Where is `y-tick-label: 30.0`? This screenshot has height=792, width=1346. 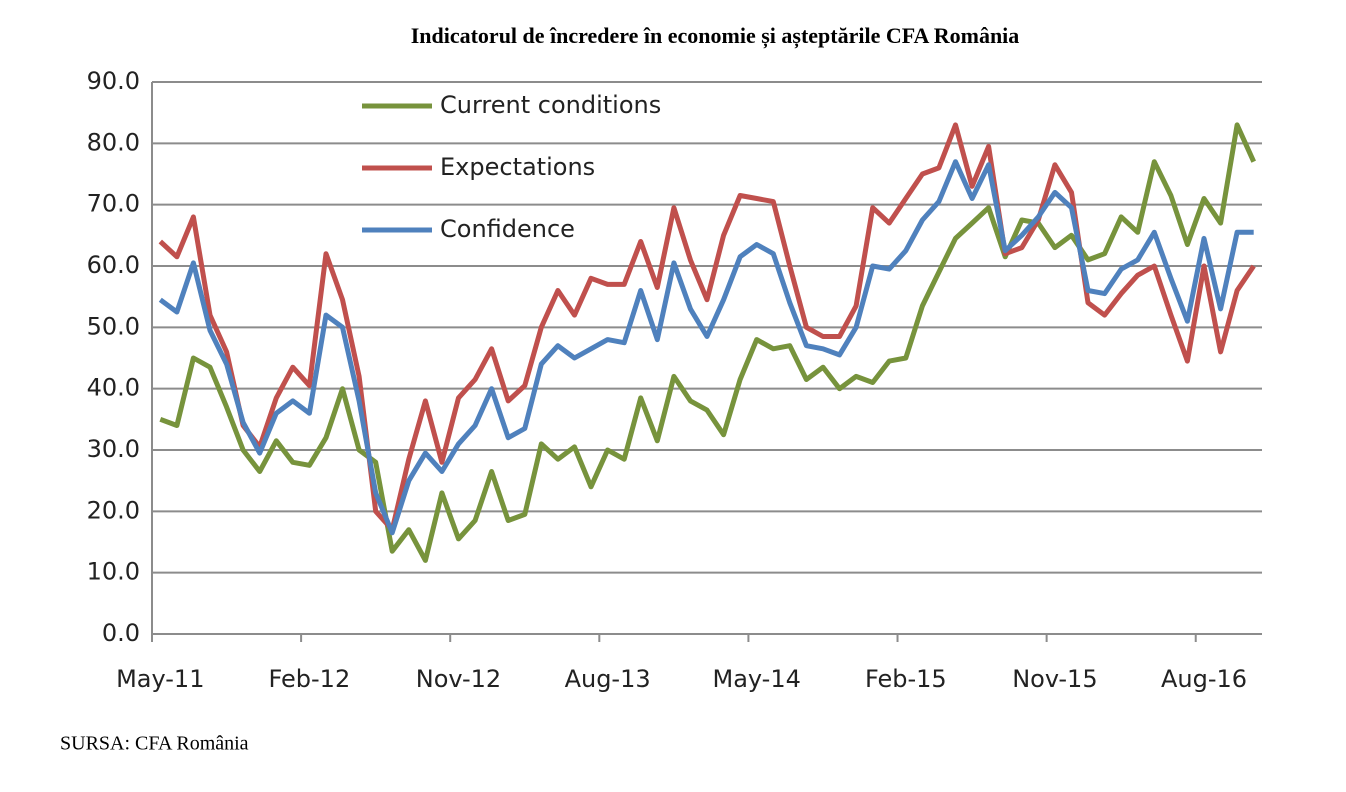 y-tick-label: 30.0 is located at coordinates (113, 449).